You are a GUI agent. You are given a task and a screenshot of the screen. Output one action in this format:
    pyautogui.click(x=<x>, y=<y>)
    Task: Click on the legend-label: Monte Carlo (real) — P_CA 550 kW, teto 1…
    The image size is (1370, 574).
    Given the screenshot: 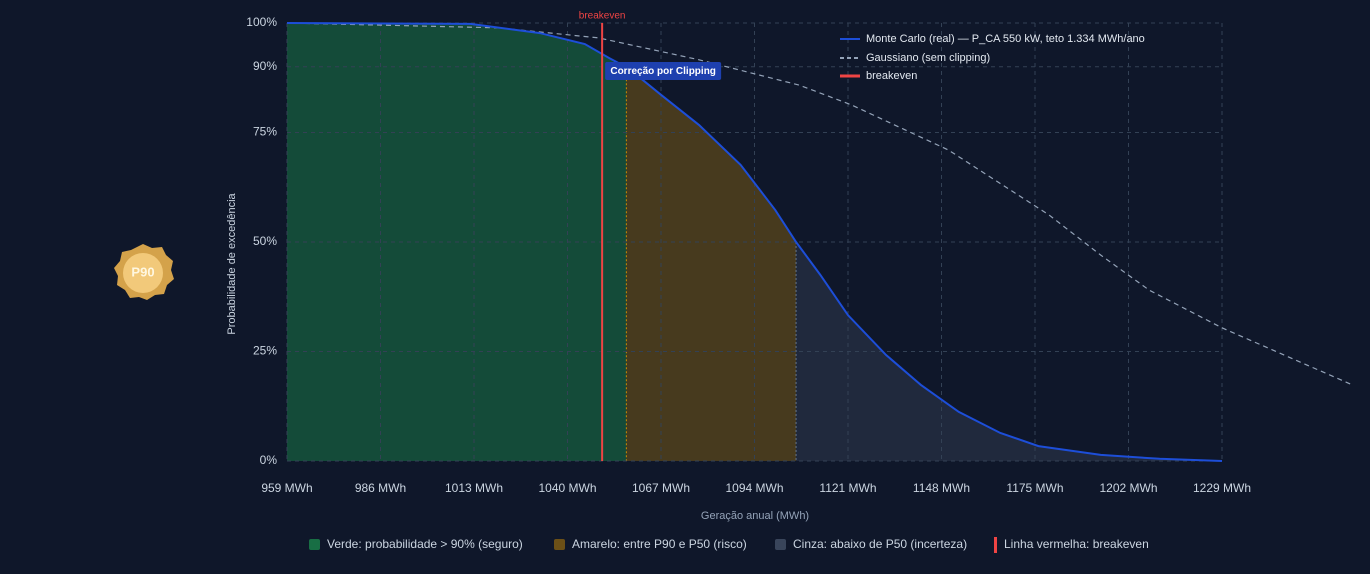 What is the action you would take?
    pyautogui.click(x=1005, y=39)
    